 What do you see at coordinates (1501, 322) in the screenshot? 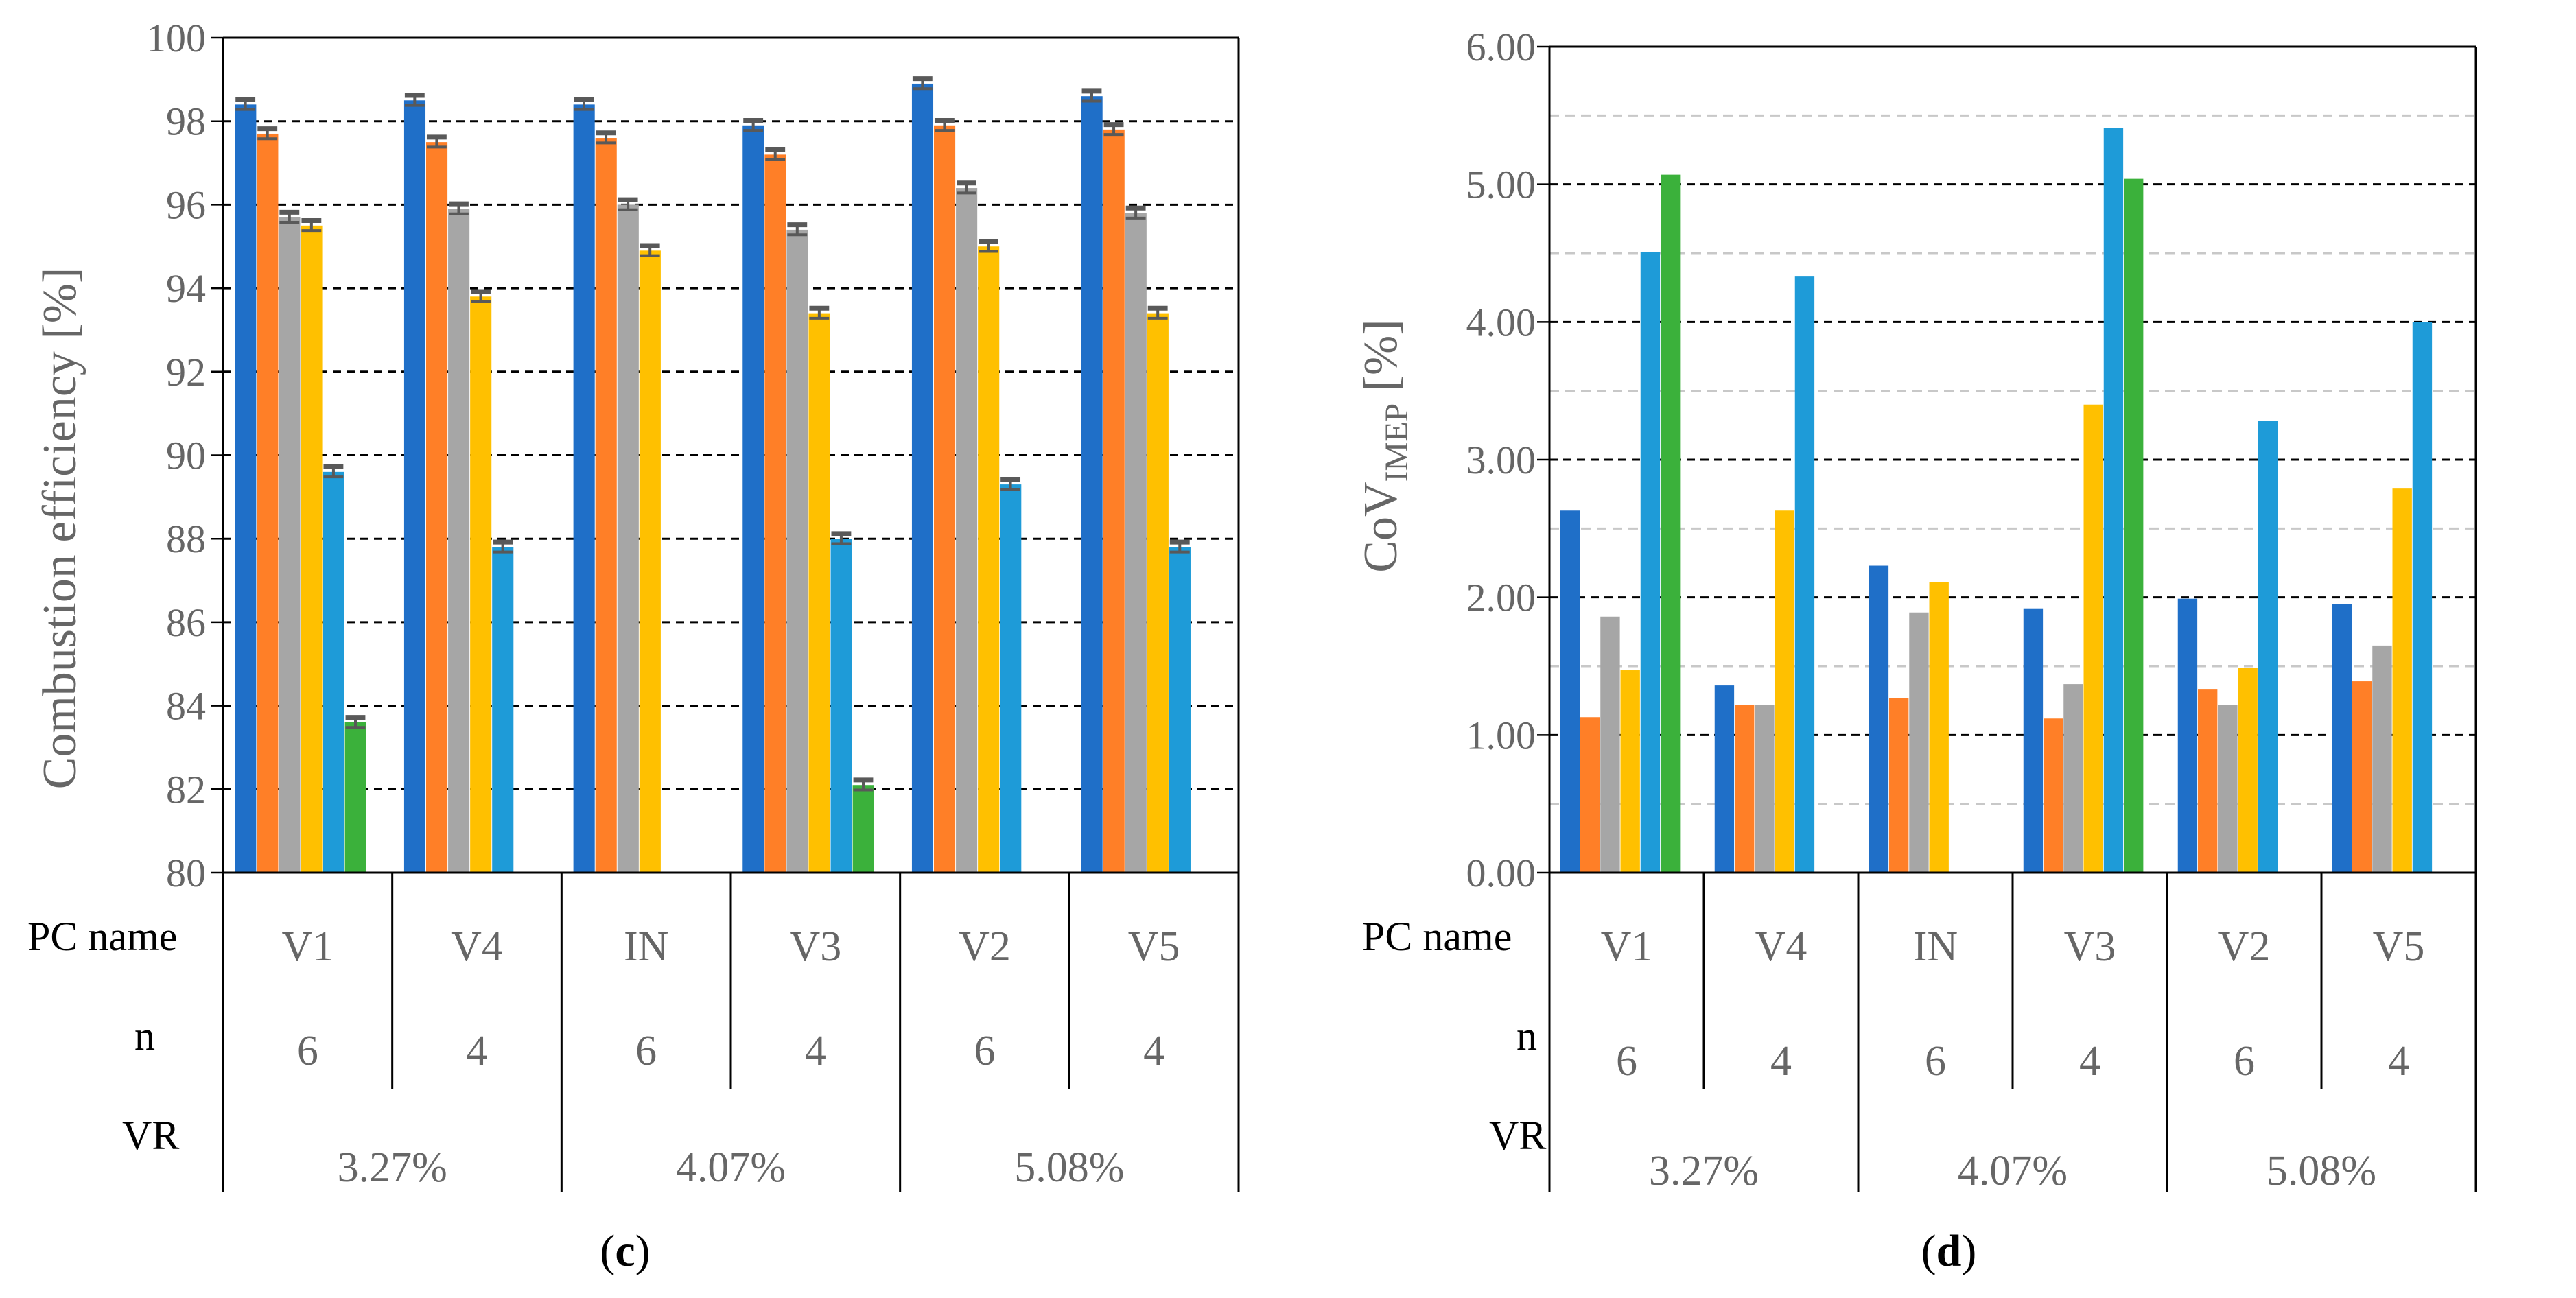
I see `d-y-tick-label: 4.00` at bounding box center [1501, 322].